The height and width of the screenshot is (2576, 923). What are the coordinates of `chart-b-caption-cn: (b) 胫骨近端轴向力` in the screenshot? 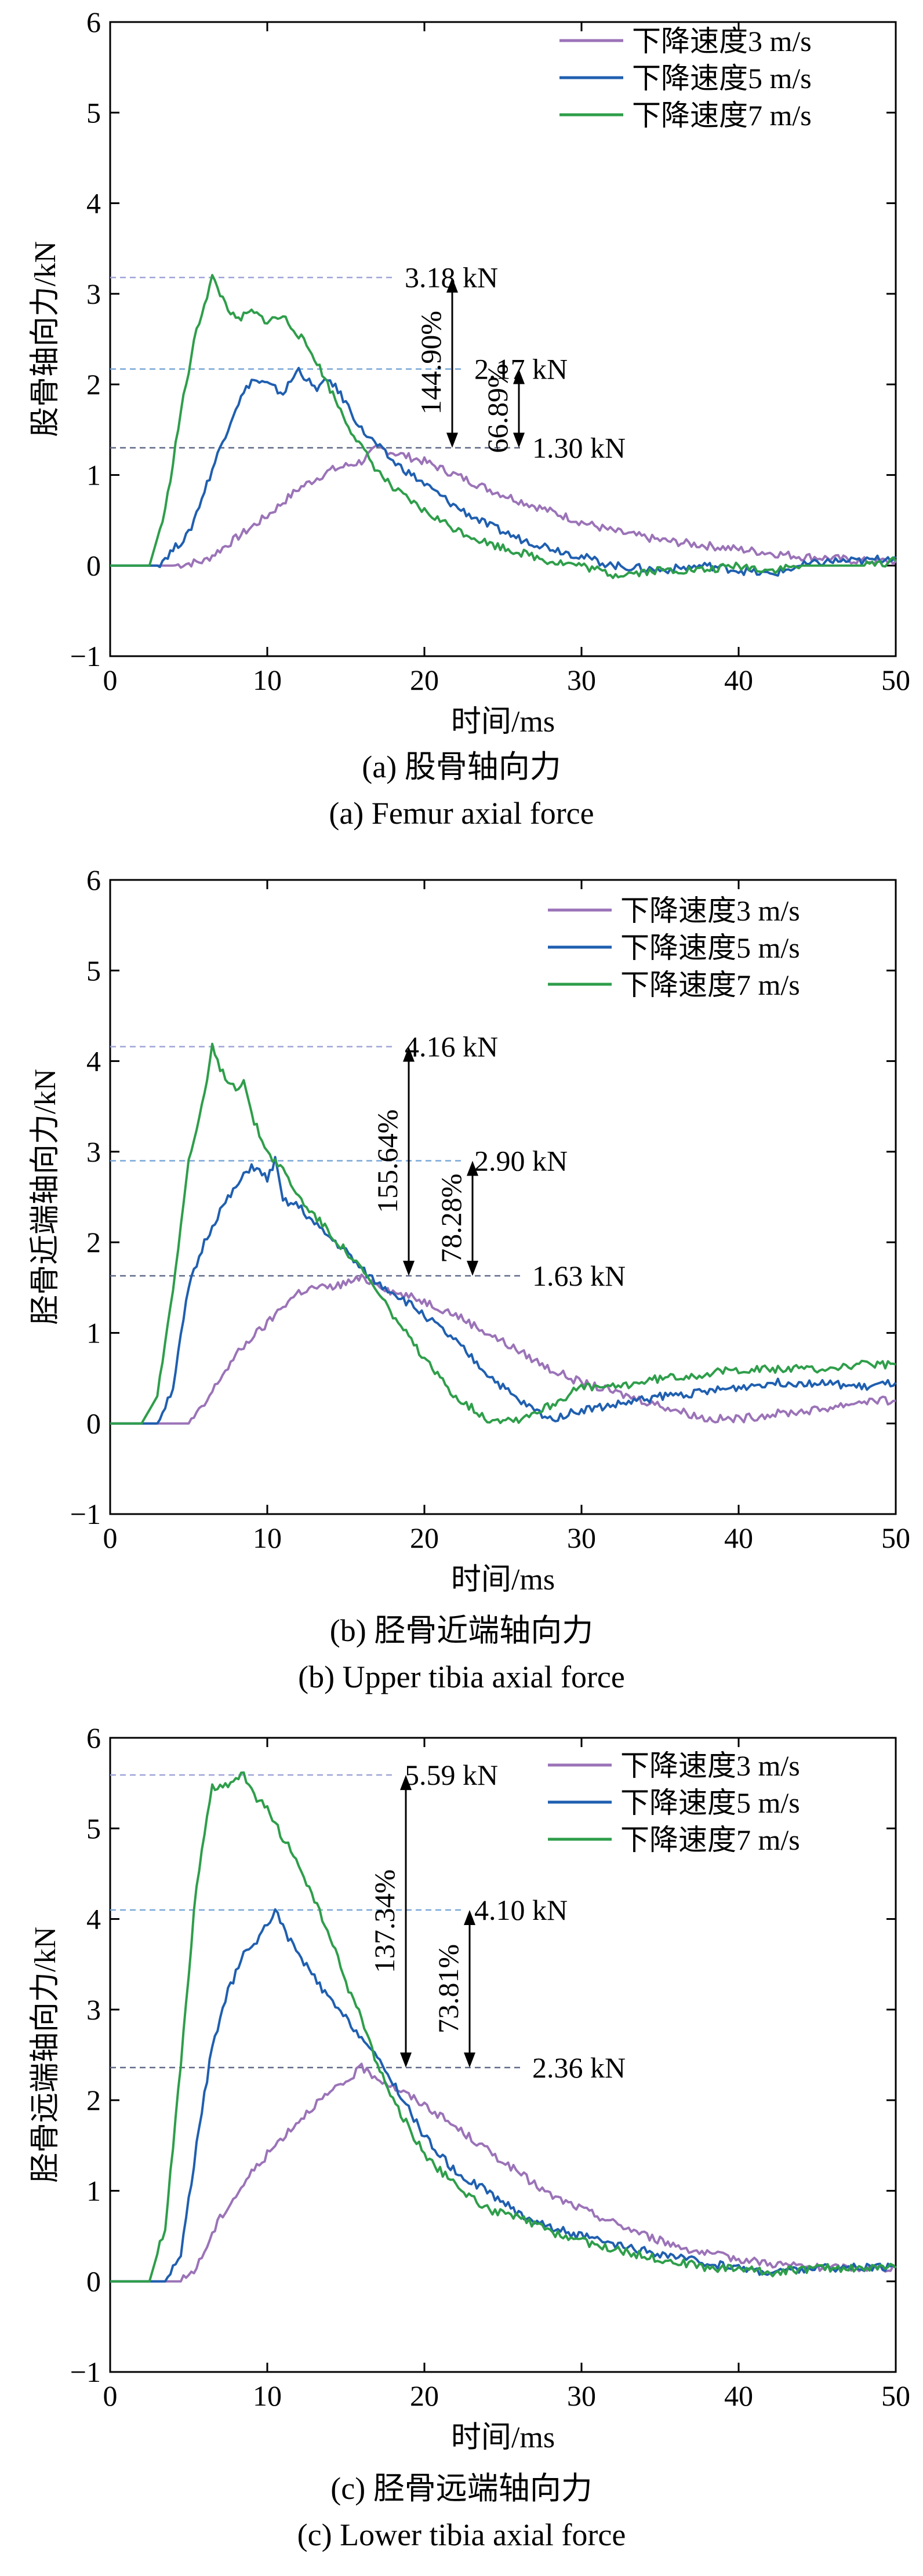 It's located at (461, 1630).